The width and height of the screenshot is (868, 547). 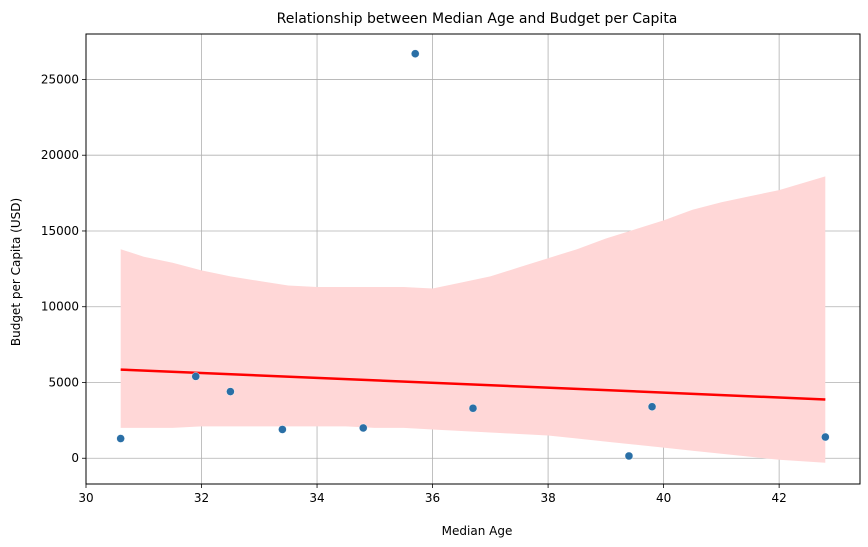 What do you see at coordinates (75, 458) in the screenshot?
I see `y-tick-label: 0` at bounding box center [75, 458].